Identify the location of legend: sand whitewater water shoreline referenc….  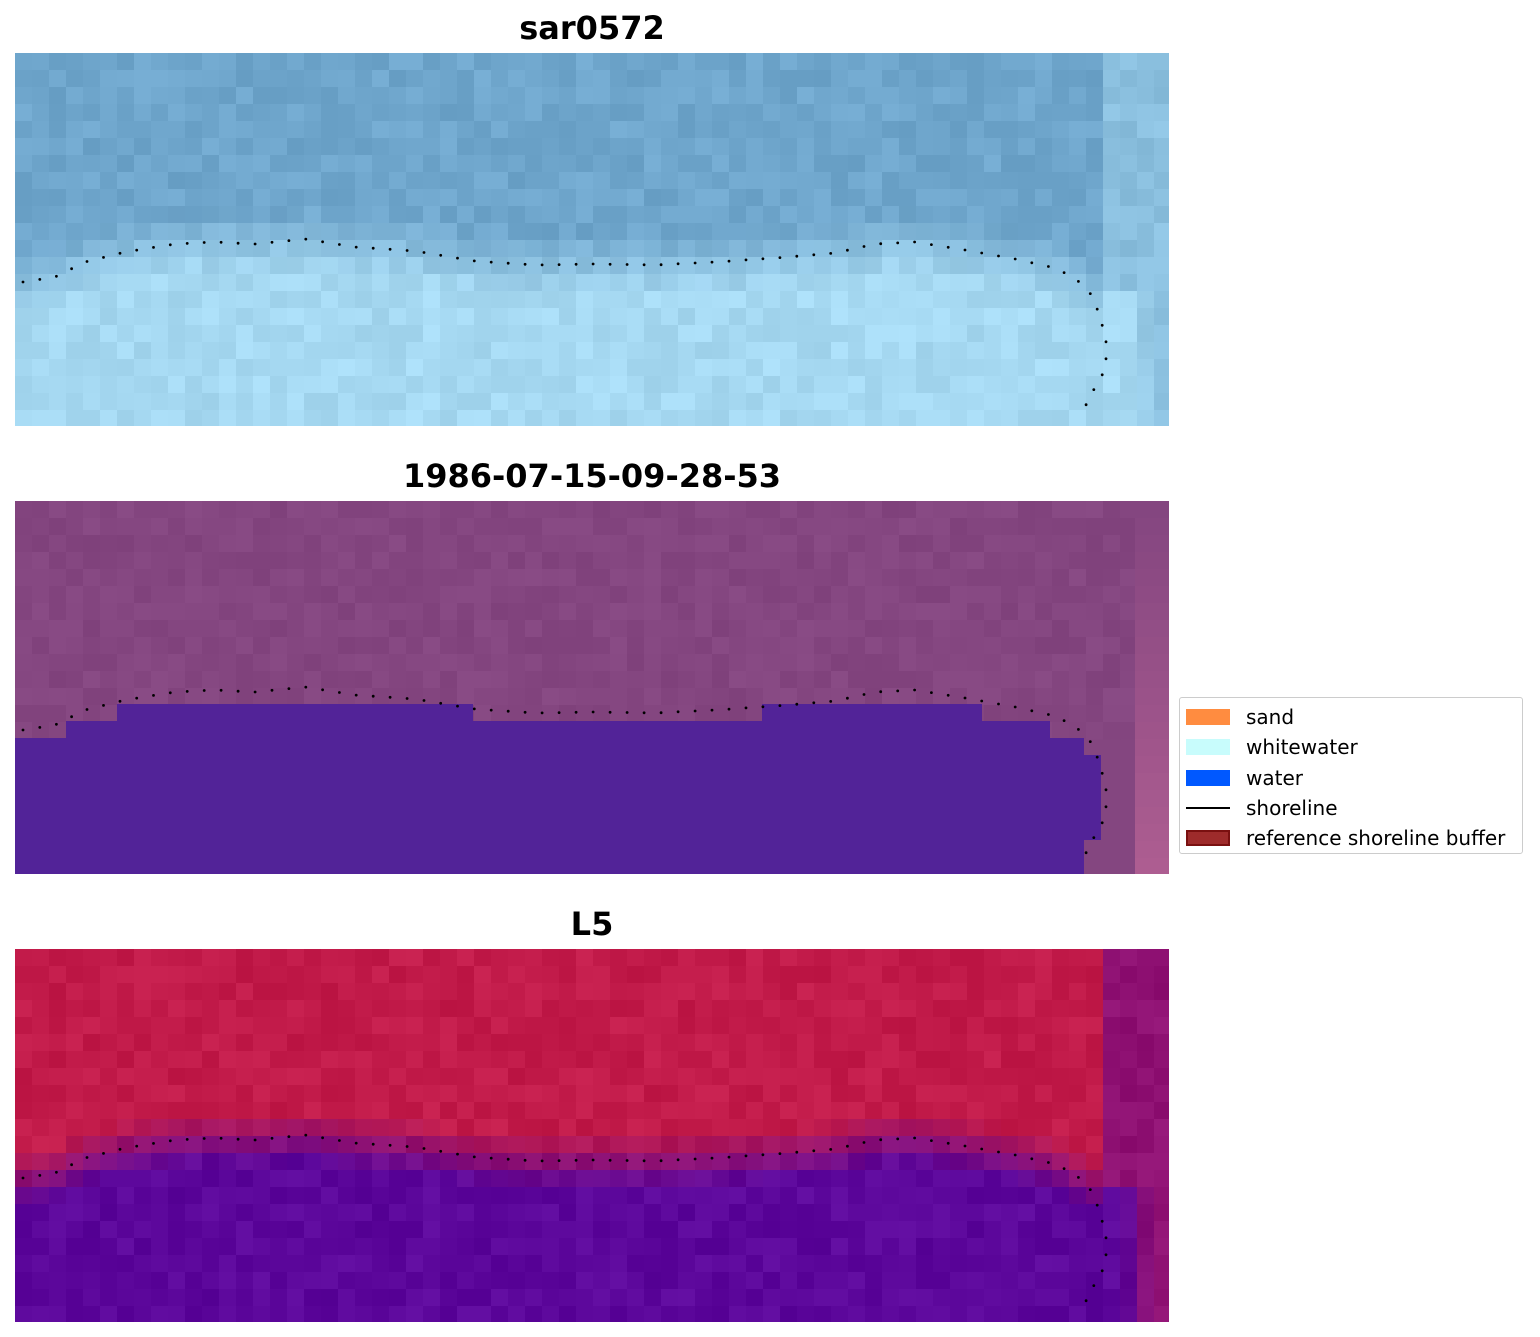
(1351, 775).